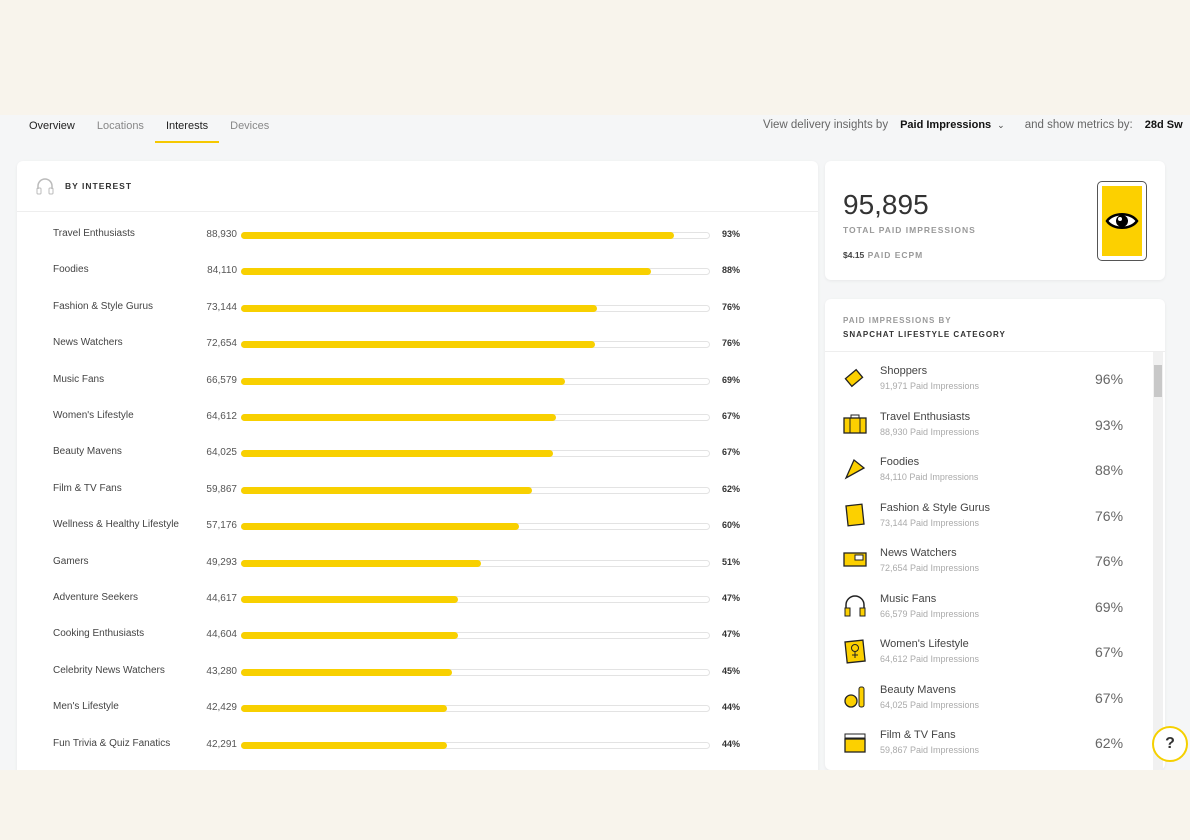 Image resolution: width=1190 pixels, height=840 pixels. I want to click on category-percent: 76%, so click(1109, 561).